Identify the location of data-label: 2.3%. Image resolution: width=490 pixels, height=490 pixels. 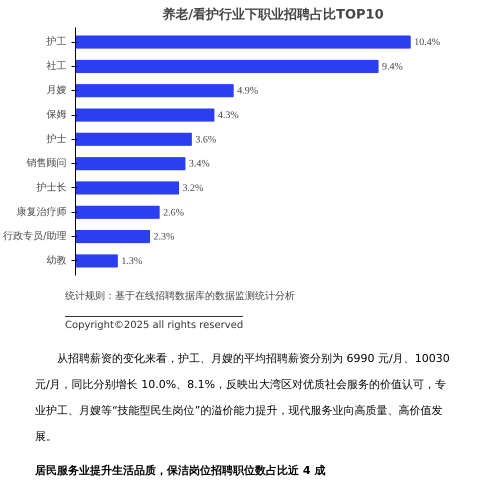
(164, 237).